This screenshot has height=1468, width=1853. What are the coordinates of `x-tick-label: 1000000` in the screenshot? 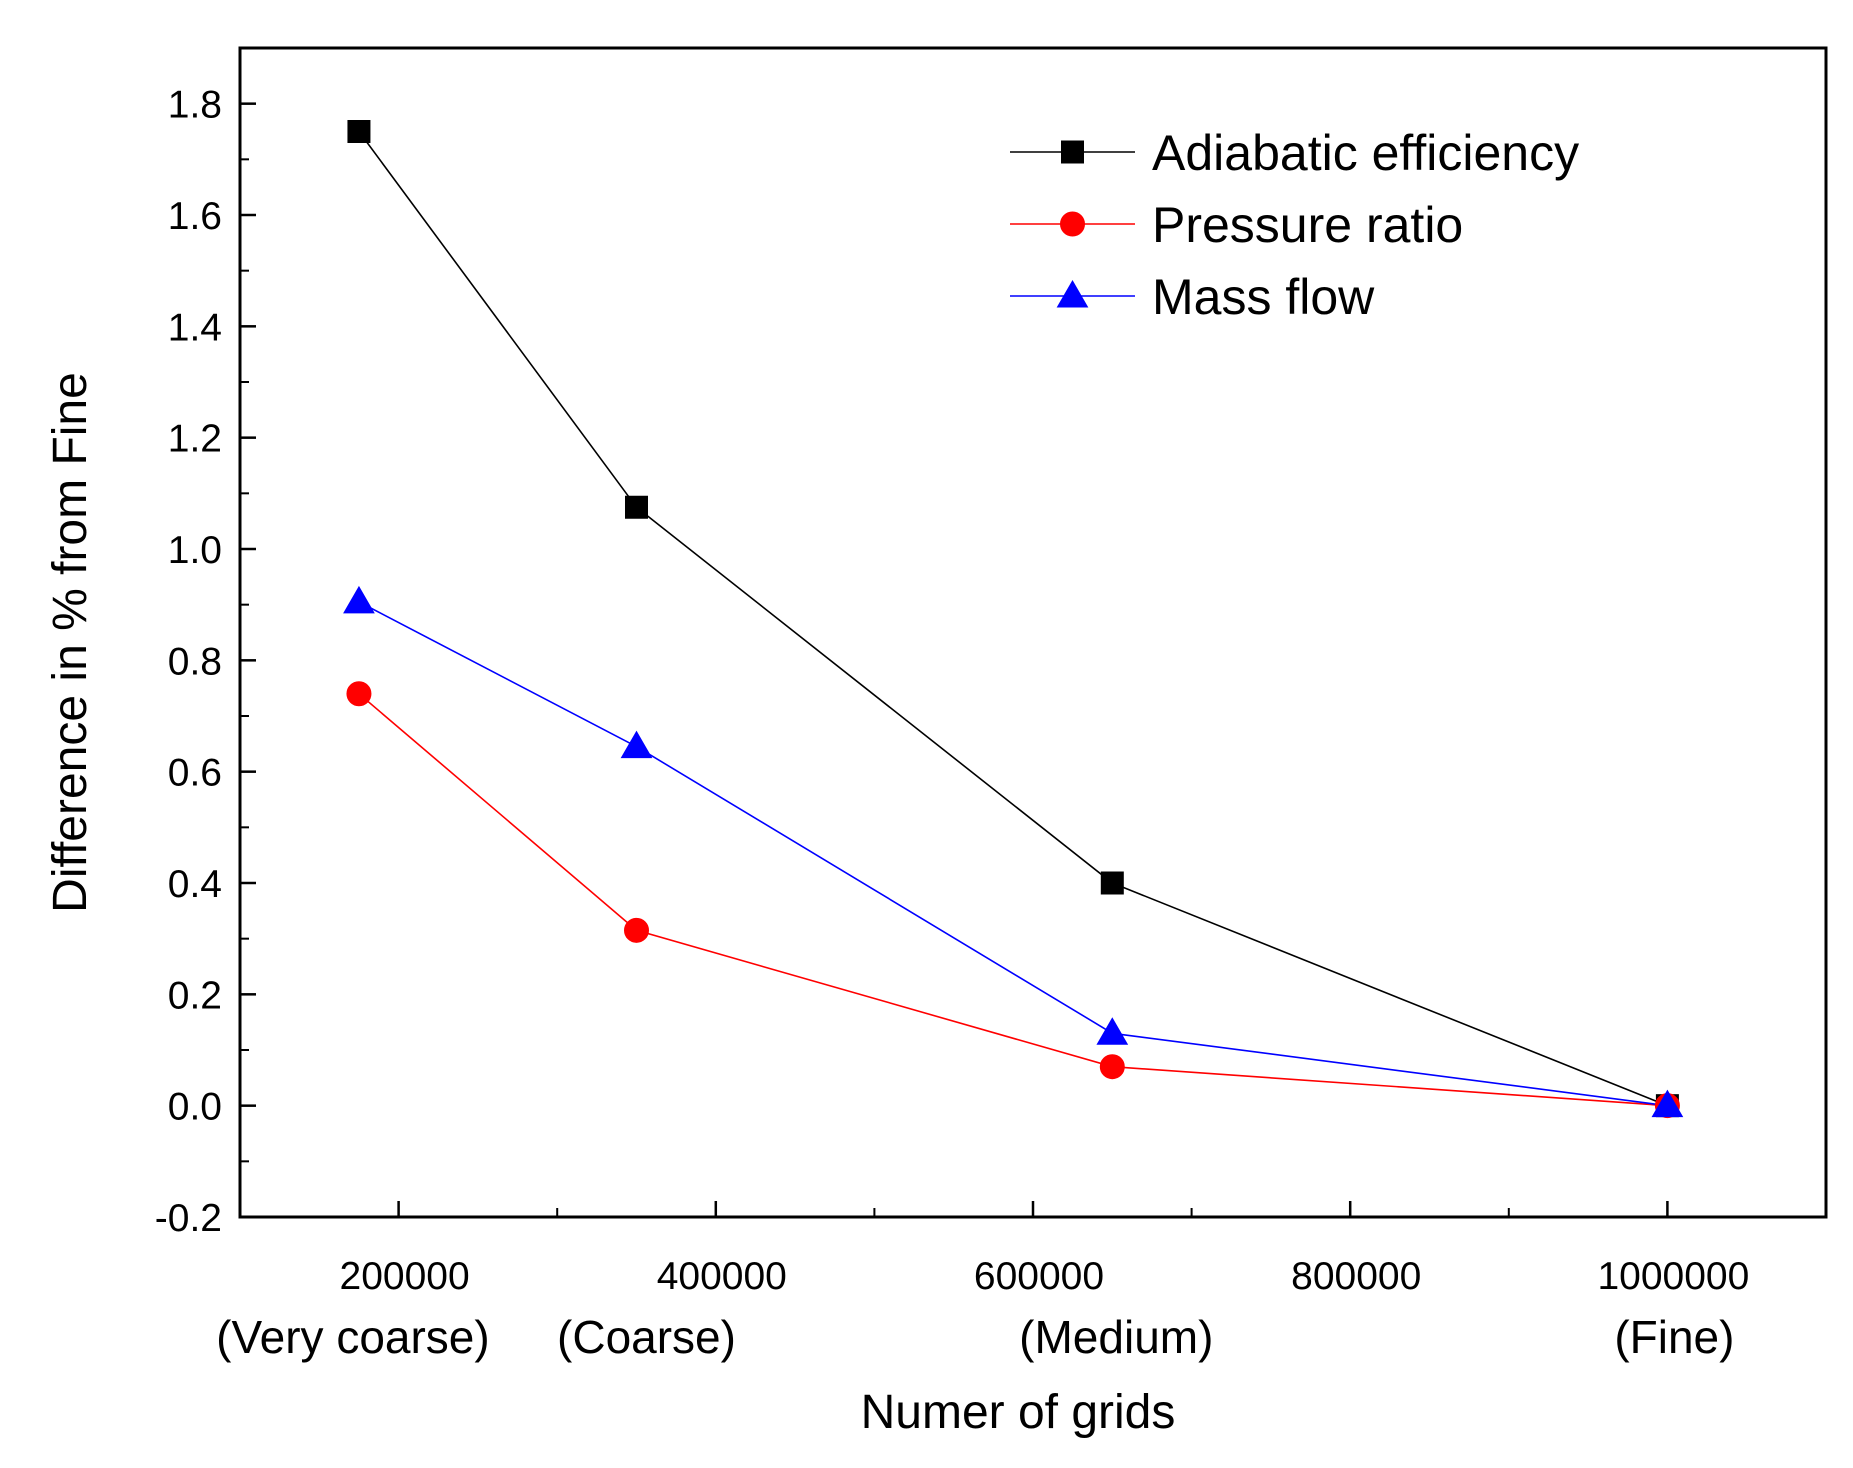 It's located at (1673, 1276).